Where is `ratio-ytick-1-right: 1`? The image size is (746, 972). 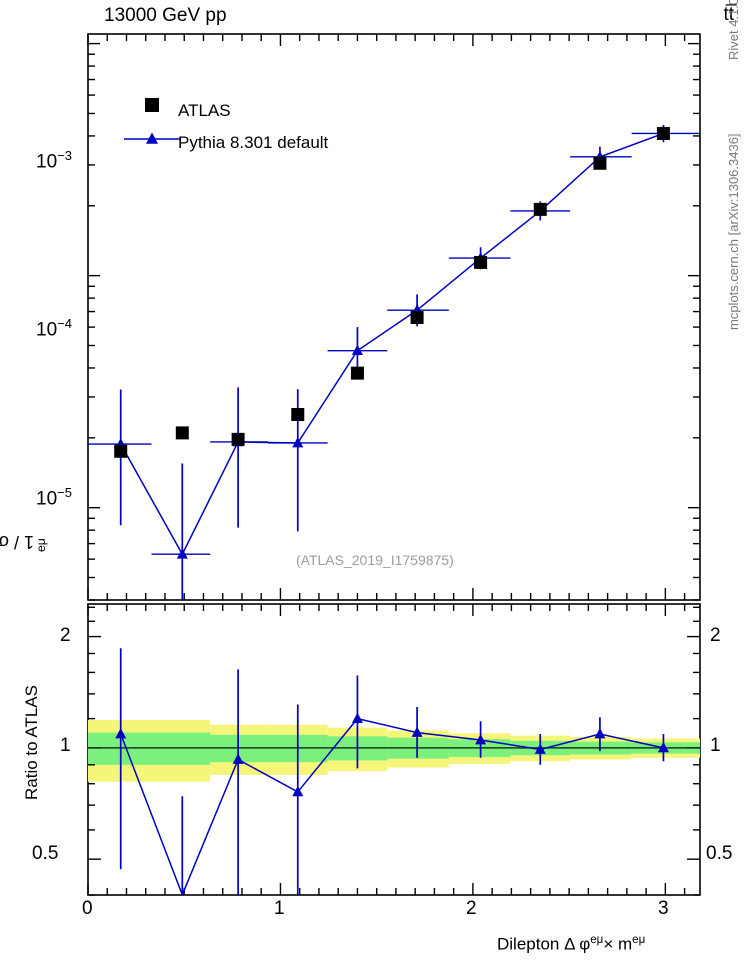
ratio-ytick-1-right: 1 is located at coordinates (715, 745).